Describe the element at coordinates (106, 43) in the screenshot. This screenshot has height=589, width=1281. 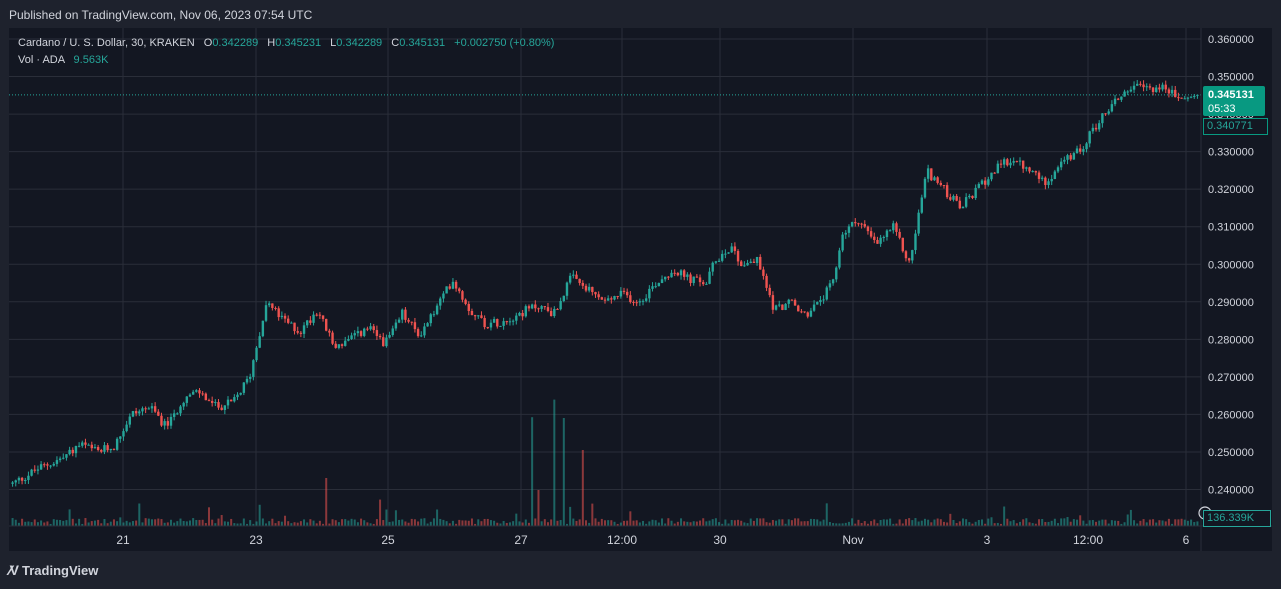
I see `symbol-title: Cardano / U. S. Dollar, 30, KRAKEN` at that location.